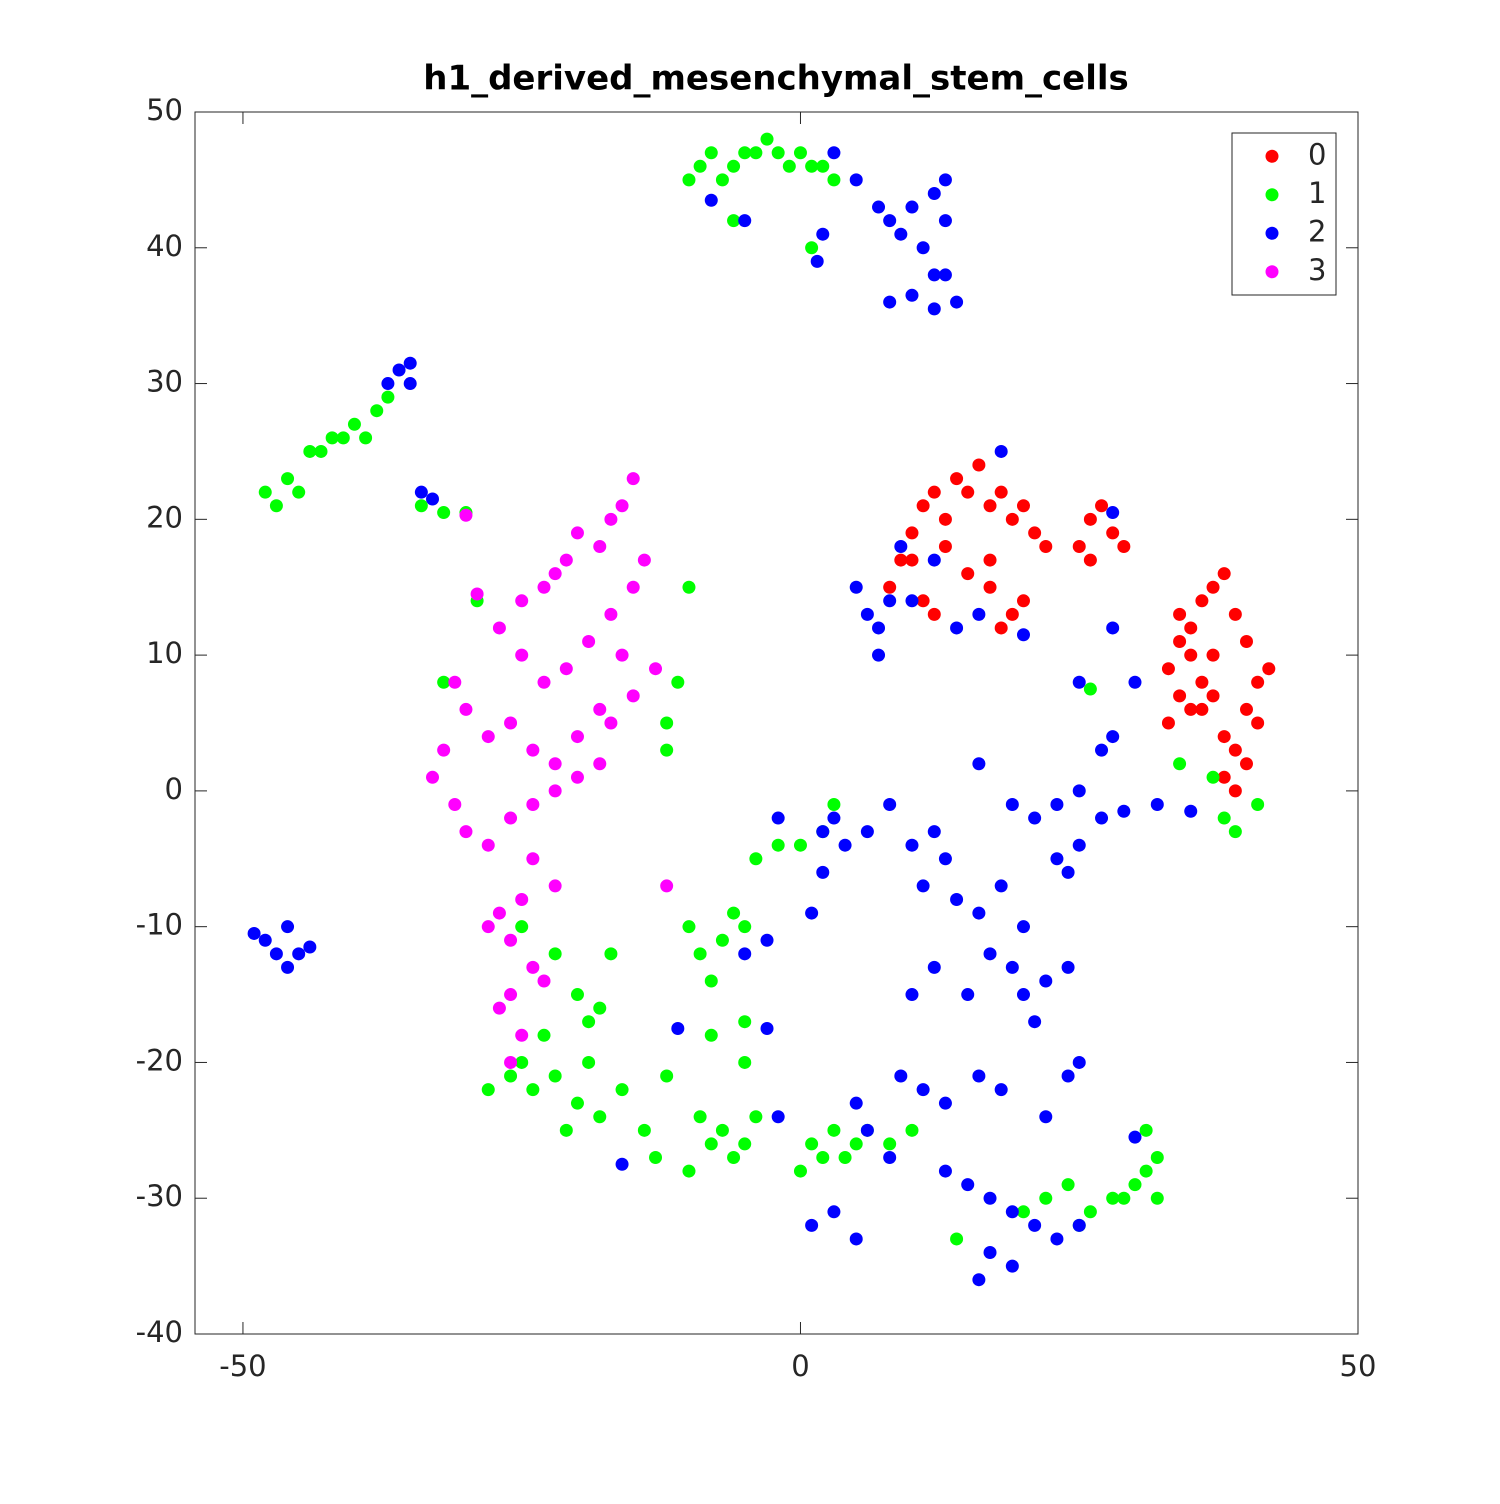 Image resolution: width=1500 pixels, height=1504 pixels. Describe the element at coordinates (174, 789) in the screenshot. I see `y-tick-label: 0` at that location.